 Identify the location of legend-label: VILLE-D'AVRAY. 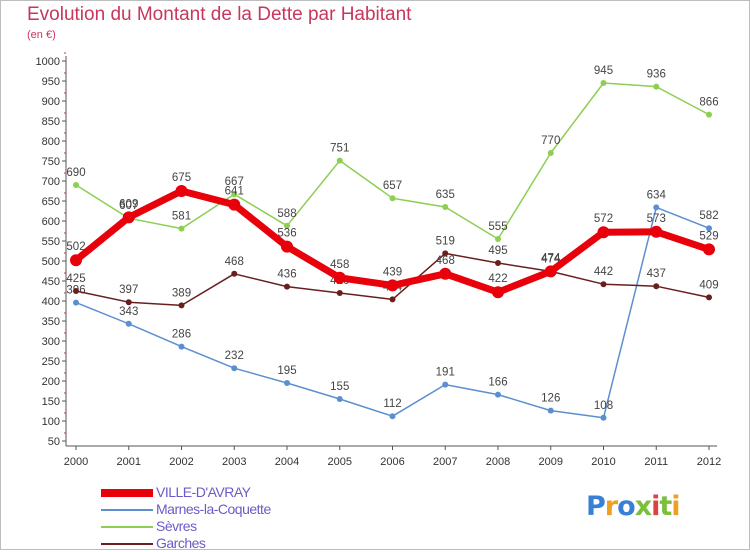
(203, 492).